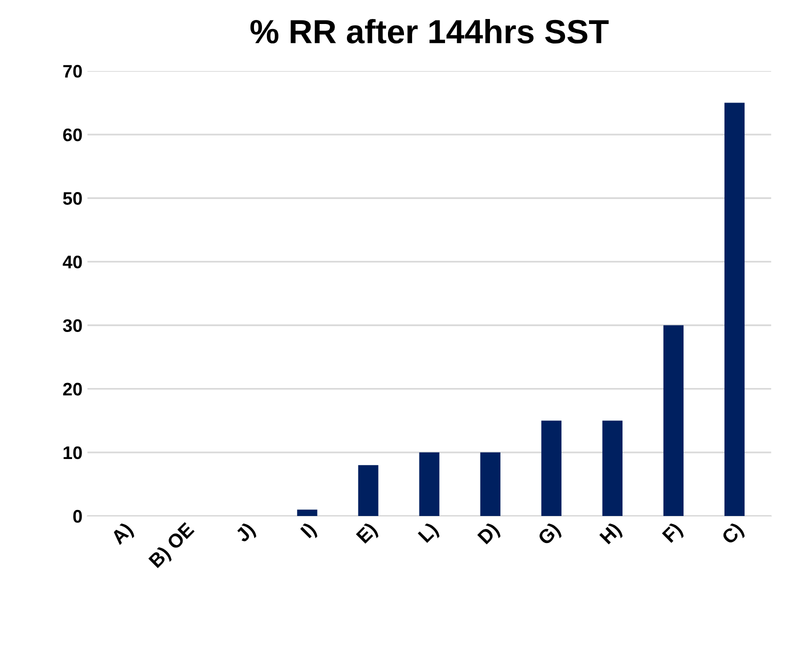 The width and height of the screenshot is (795, 645). I want to click on x-tick-label: C), so click(733, 535).